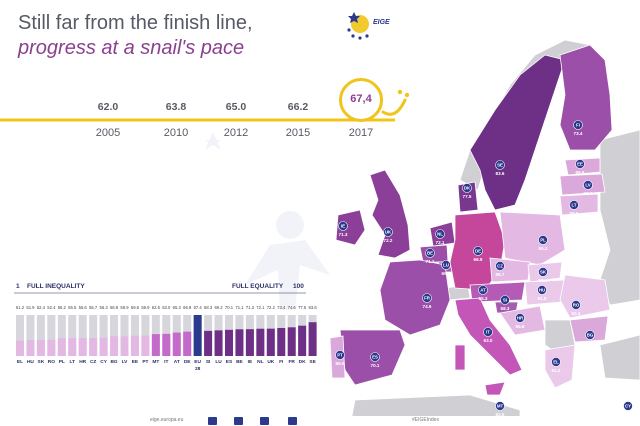  I want to click on bar-ee, so click(134, 345).